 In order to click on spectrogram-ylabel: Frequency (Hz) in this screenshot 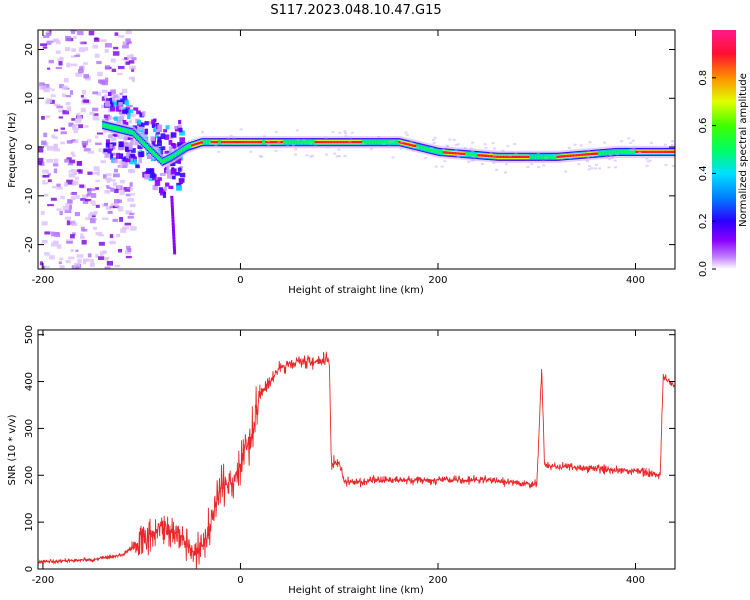, I will do `click(12, 150)`.